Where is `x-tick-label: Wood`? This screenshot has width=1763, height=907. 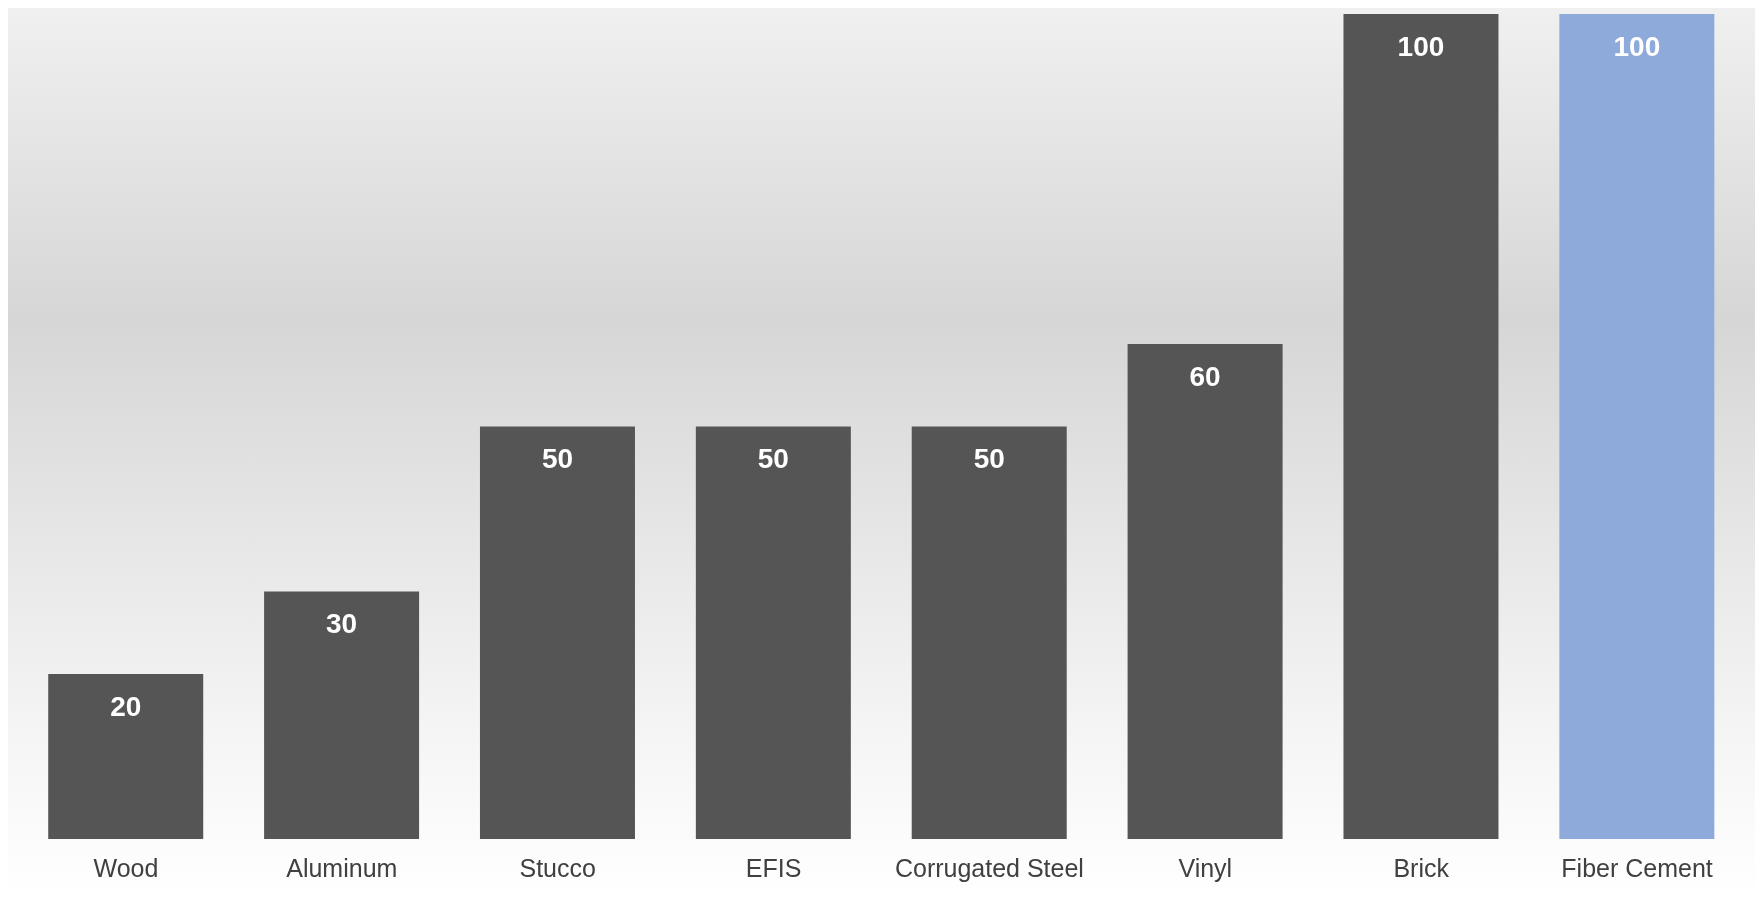
x-tick-label: Wood is located at coordinates (126, 867).